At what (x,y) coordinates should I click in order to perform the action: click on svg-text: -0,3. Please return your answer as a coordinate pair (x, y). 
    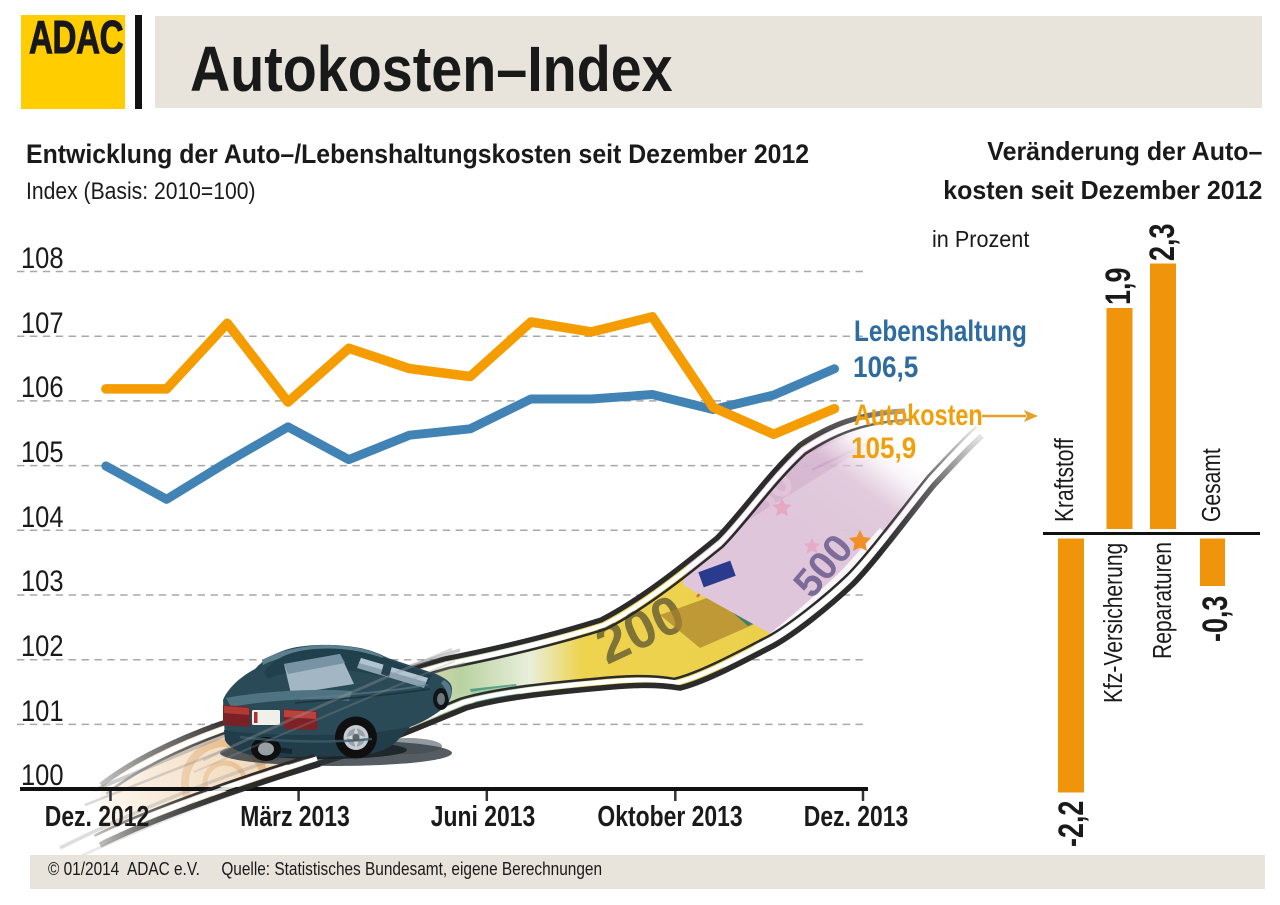
    Looking at the image, I should click on (1215, 619).